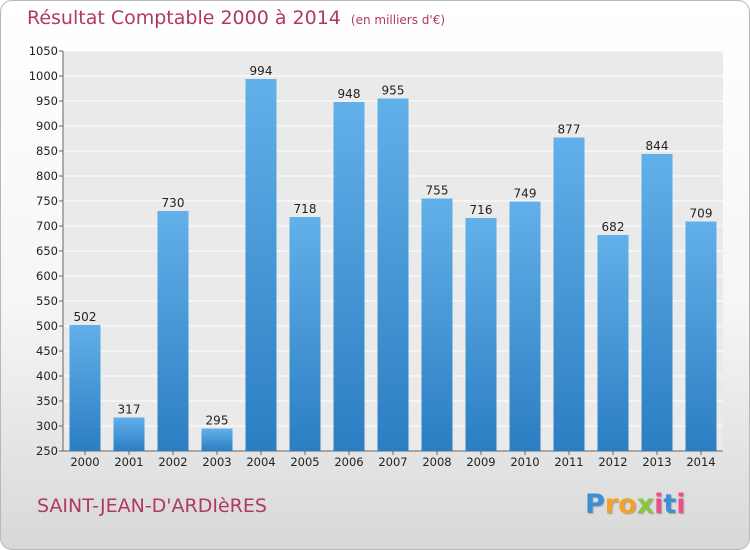  Describe the element at coordinates (348, 462) in the screenshot. I see `x-tick-label: 2006` at that location.